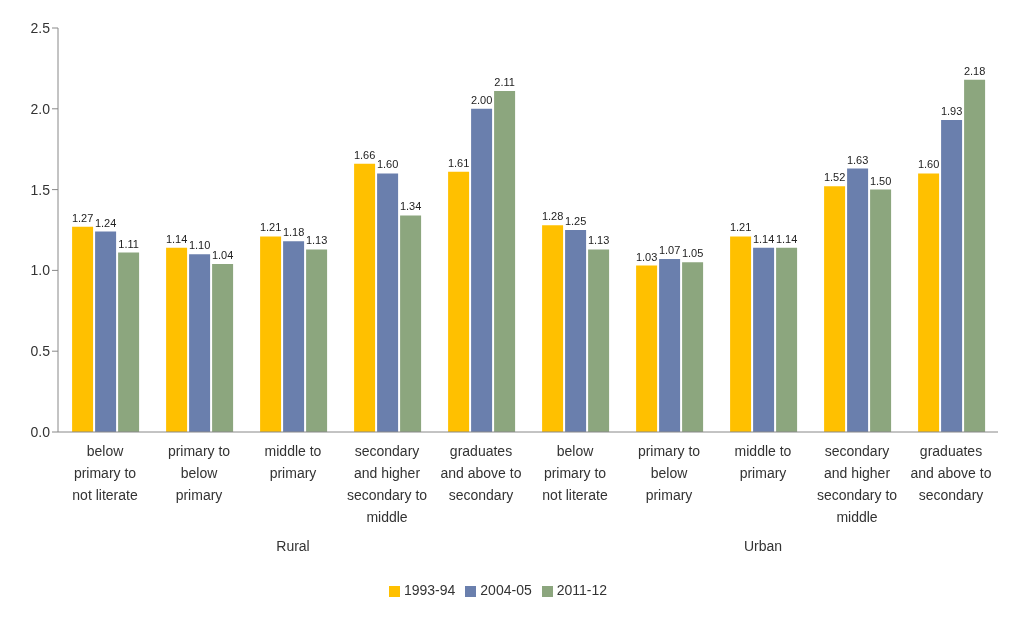  I want to click on data-label: 1.66, so click(364, 154).